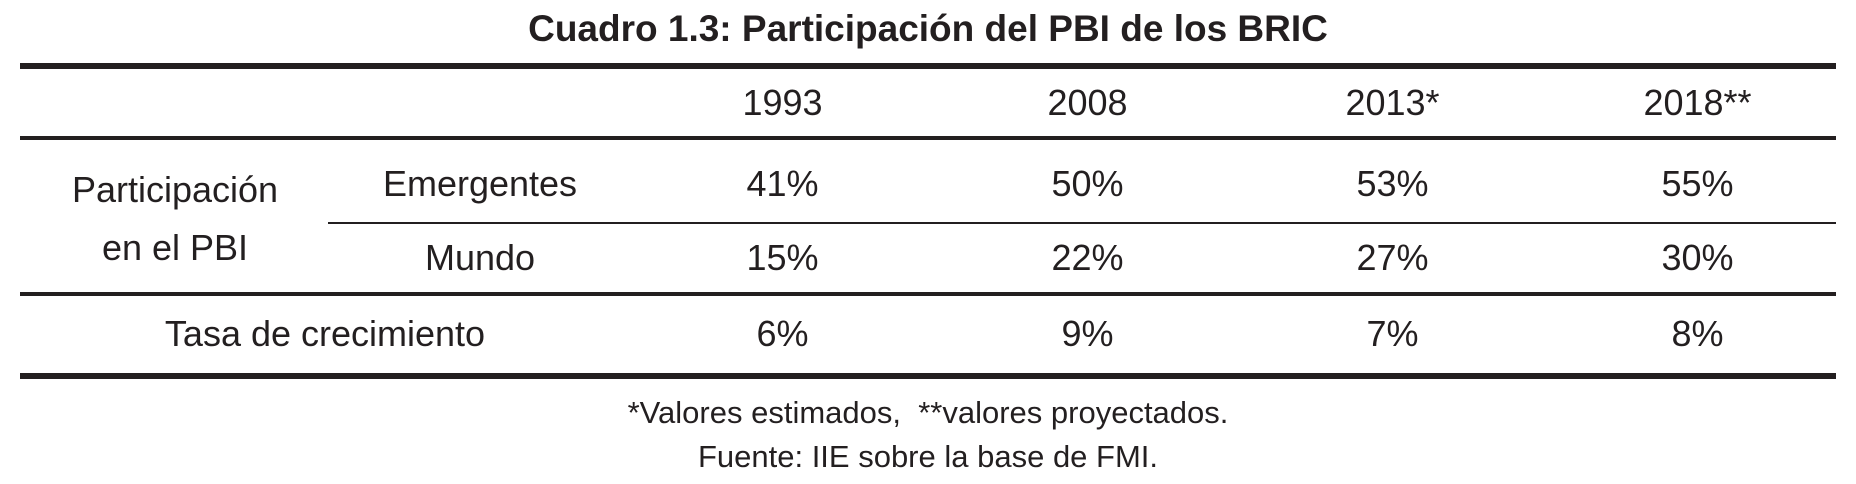  I want to click on bottom-rule, so click(928, 376).